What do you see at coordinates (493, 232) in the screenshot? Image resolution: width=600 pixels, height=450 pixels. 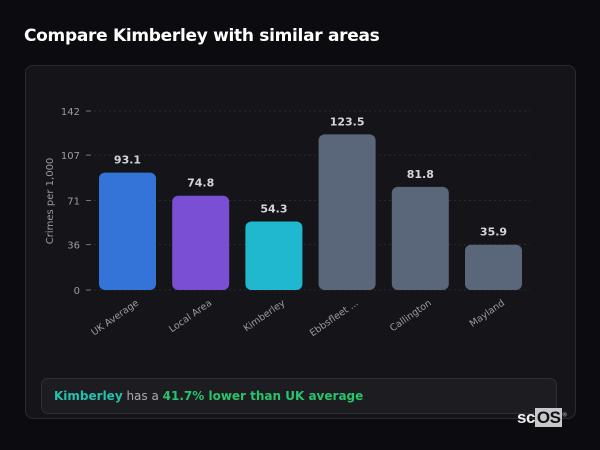 I see `data-label: 35.9` at bounding box center [493, 232].